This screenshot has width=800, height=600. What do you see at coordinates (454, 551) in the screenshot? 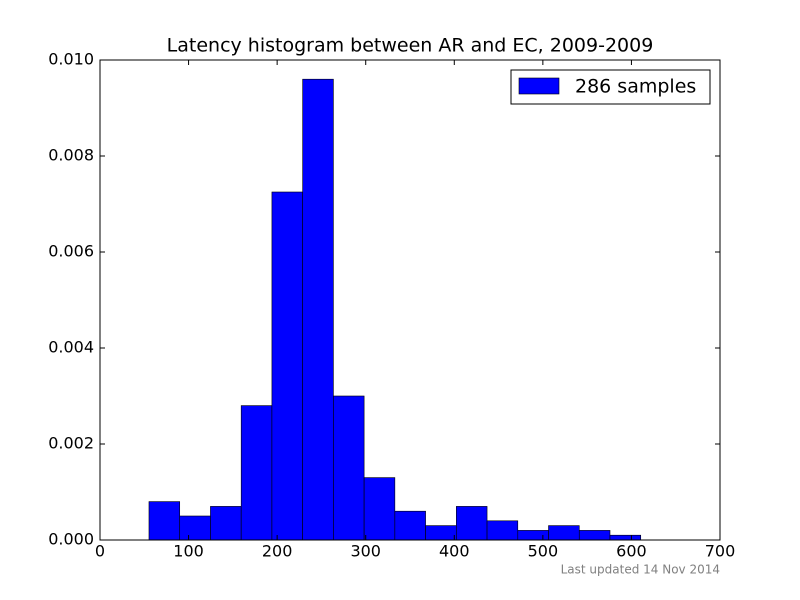
I see `x-tick-label: 400` at bounding box center [454, 551].